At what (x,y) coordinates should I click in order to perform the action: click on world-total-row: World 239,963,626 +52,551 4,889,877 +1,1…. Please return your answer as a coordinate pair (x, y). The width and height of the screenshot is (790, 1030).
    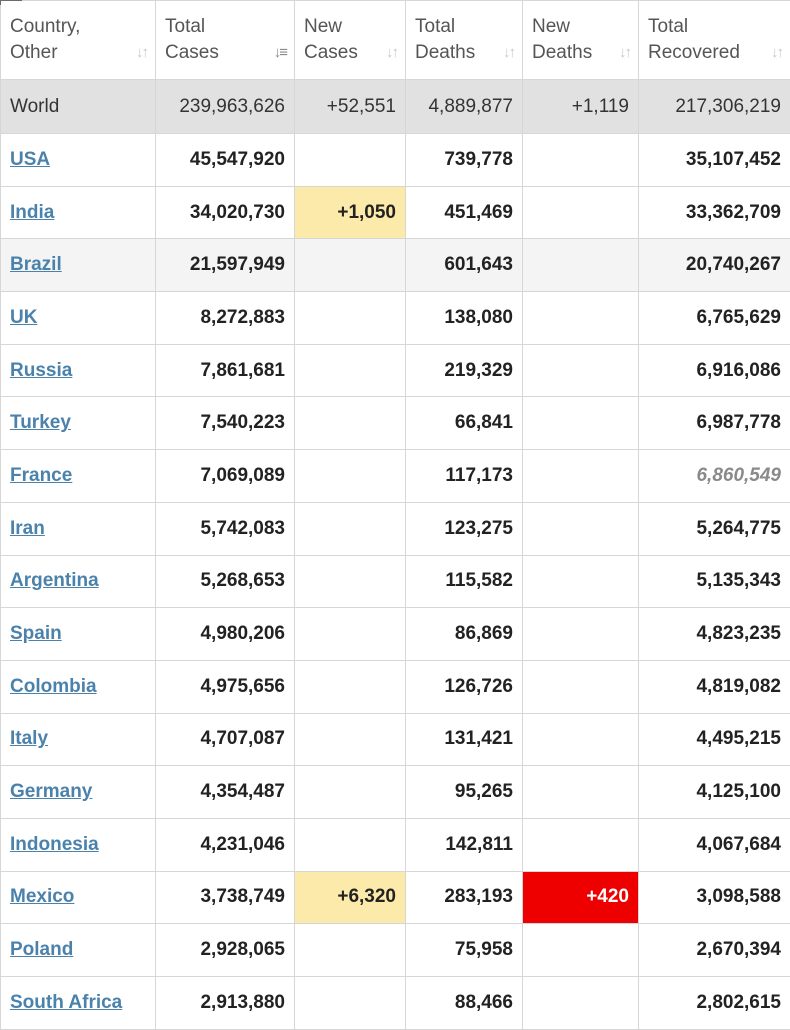
    Looking at the image, I should click on (395, 106).